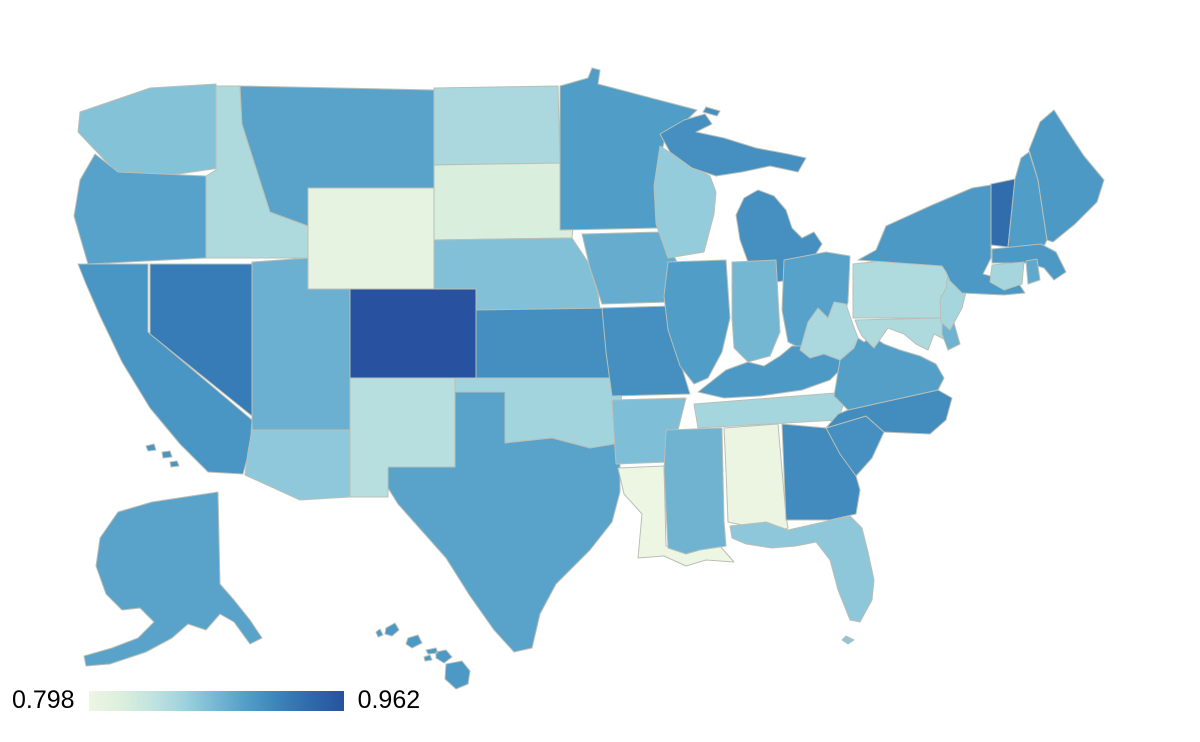  Describe the element at coordinates (695, 491) in the screenshot. I see `state-ms` at that location.